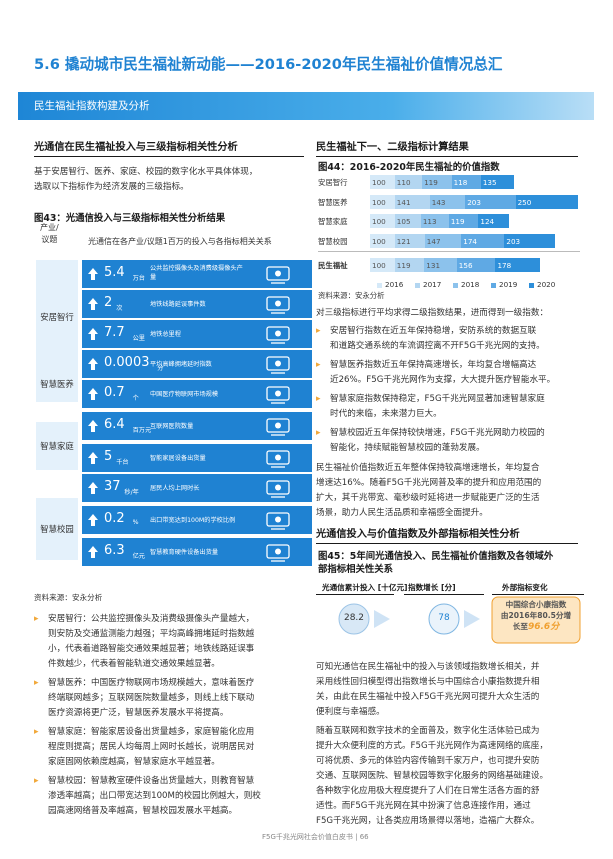  What do you see at coordinates (447, 543) in the screenshot?
I see `right-heading2-rule` at bounding box center [447, 543].